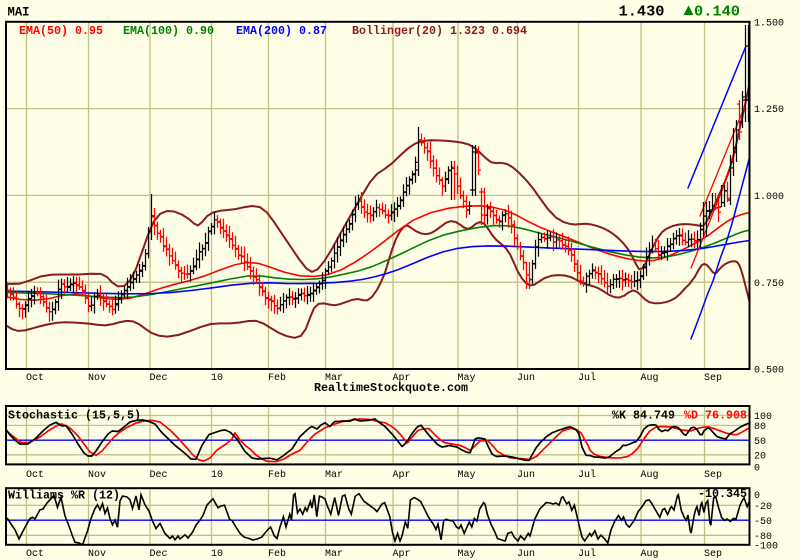 The width and height of the screenshot is (800, 560). What do you see at coordinates (760, 456) in the screenshot?
I see `svg-text: 20` at bounding box center [760, 456].